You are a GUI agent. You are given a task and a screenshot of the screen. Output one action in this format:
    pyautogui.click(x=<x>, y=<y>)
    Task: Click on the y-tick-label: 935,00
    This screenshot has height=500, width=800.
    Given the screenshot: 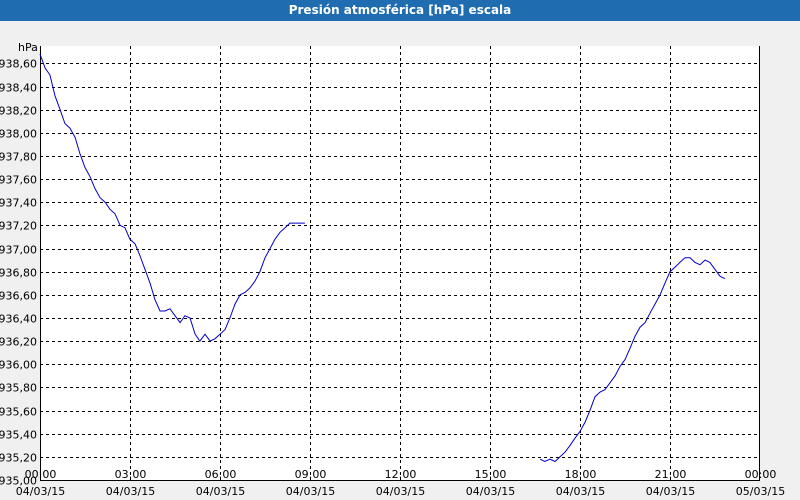 What is the action you would take?
    pyautogui.click(x=18, y=481)
    